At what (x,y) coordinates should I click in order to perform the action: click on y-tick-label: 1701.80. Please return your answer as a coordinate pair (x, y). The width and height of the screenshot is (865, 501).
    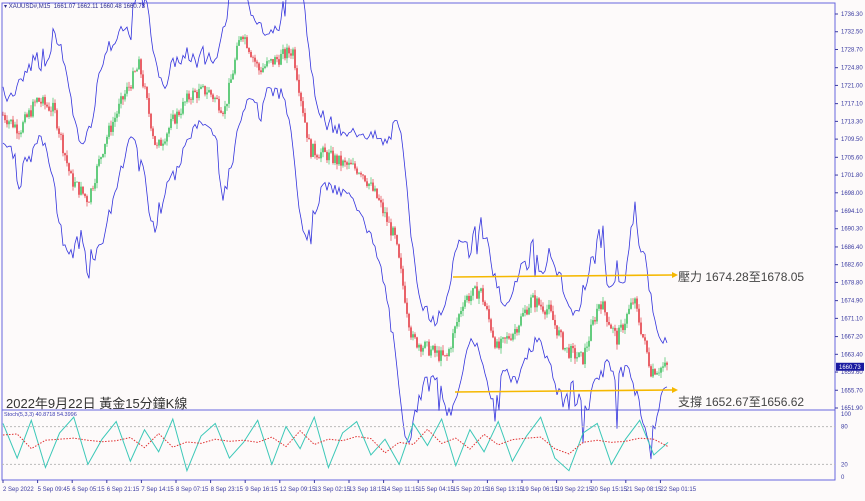
    Looking at the image, I should click on (852, 176).